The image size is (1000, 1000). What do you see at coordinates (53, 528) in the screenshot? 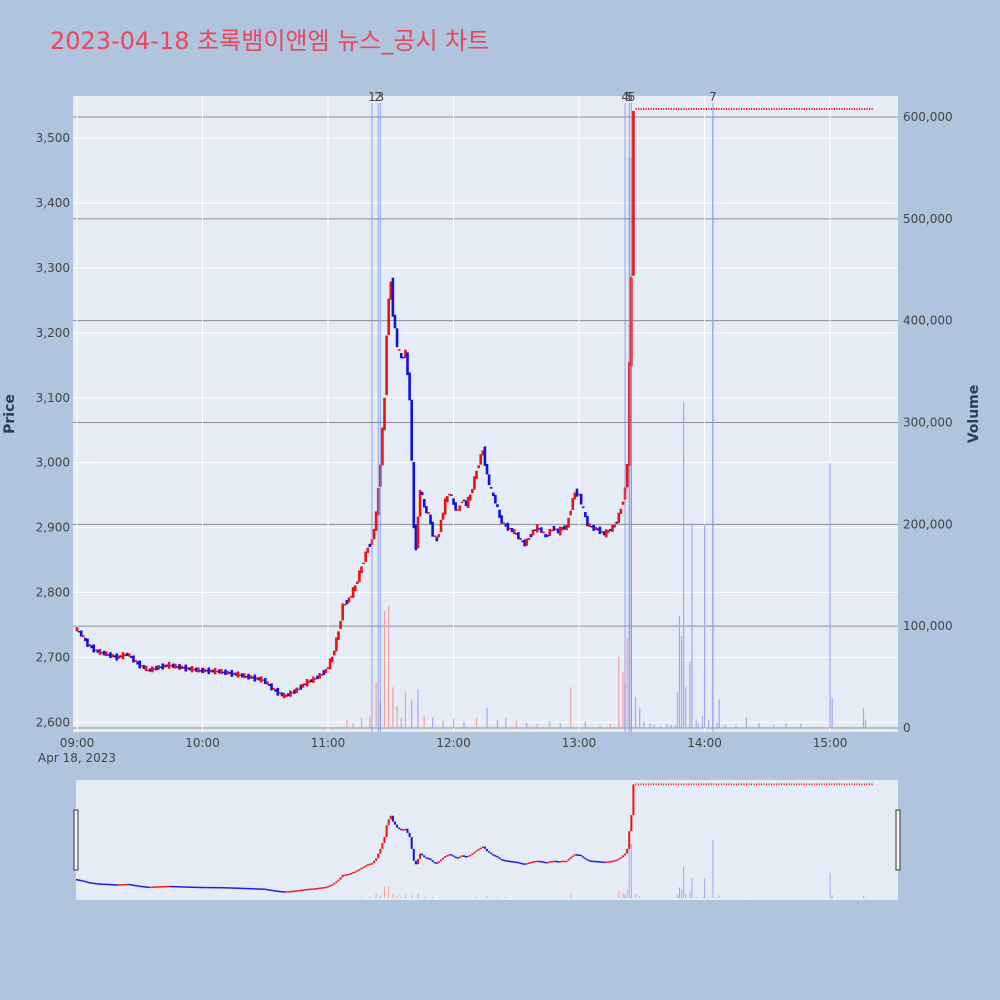
I see `price-tick-label: 2,900` at bounding box center [53, 528].